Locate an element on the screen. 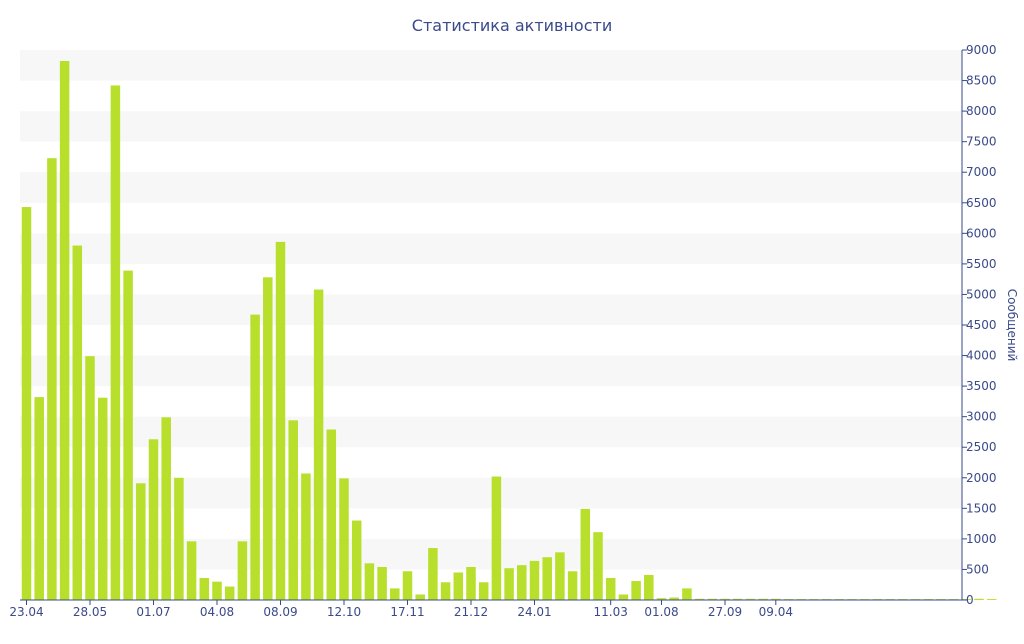  x-tick-label: 11.03 is located at coordinates (611, 612).